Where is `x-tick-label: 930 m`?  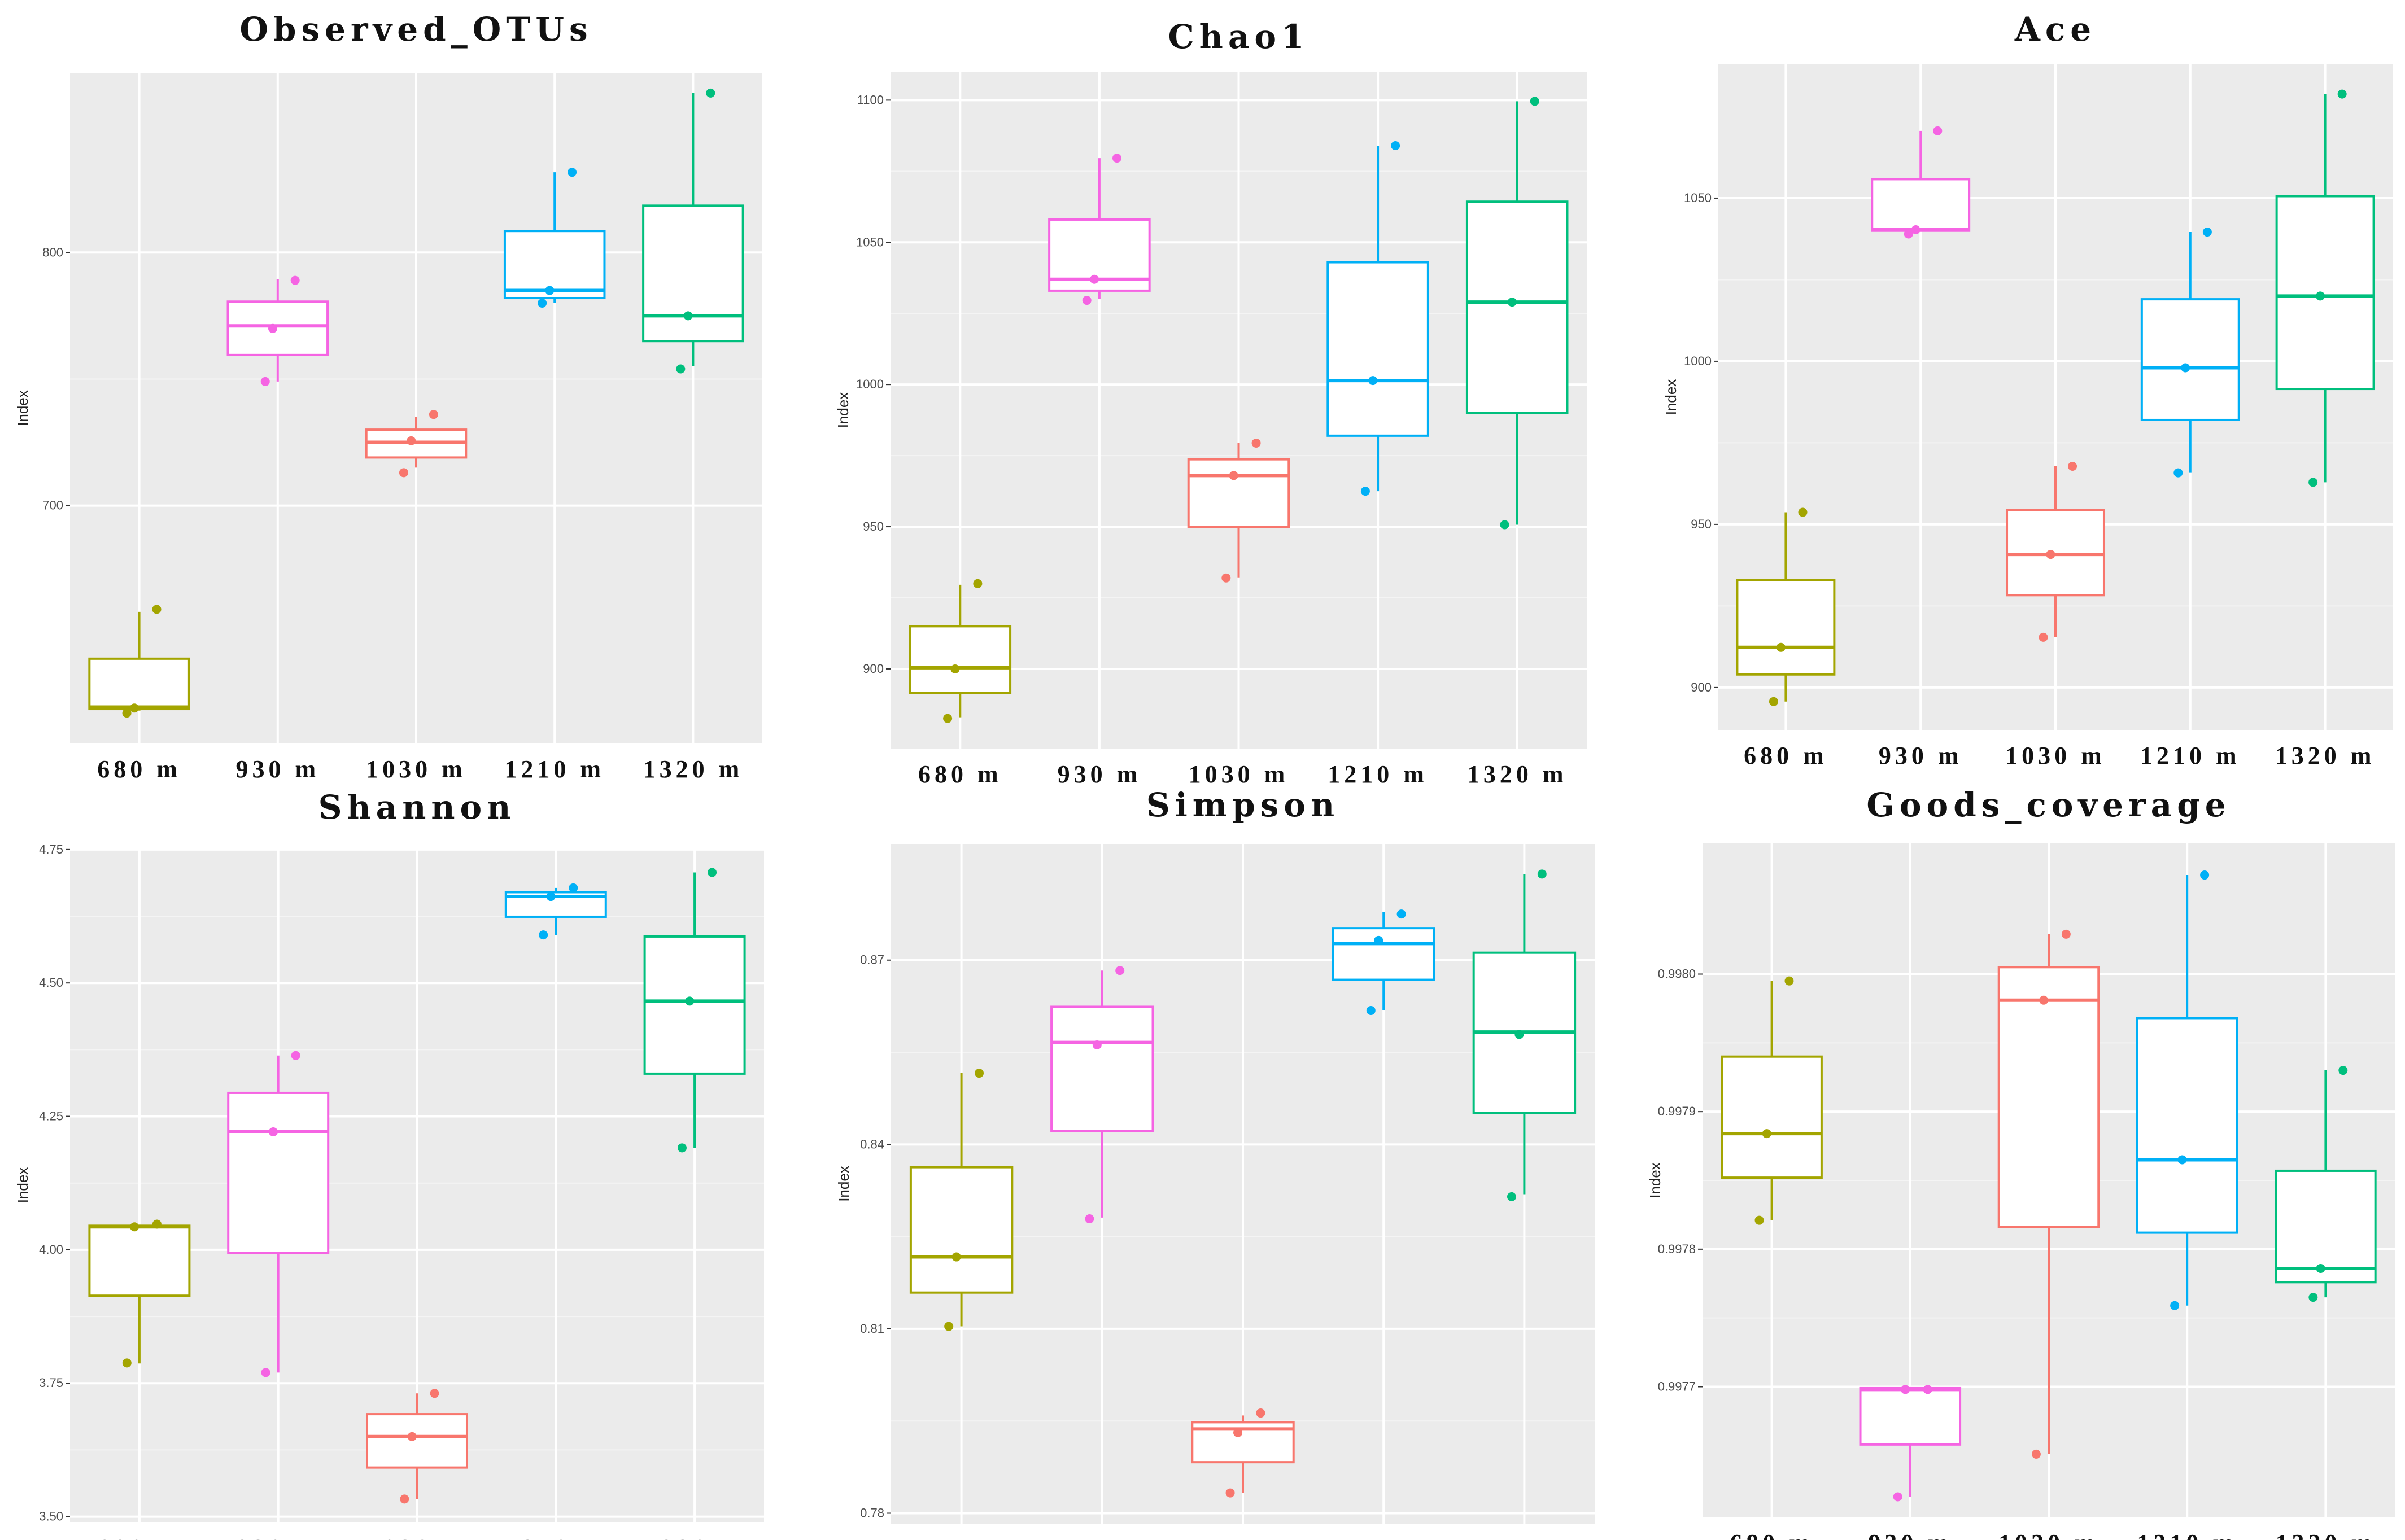
x-tick-label: 930 m is located at coordinates (277, 769).